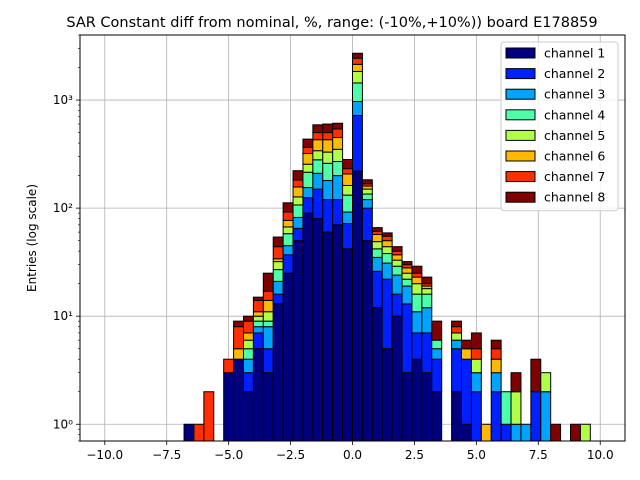 The width and height of the screenshot is (640, 480). I want to click on x-tick-label: 5.0, so click(476, 455).